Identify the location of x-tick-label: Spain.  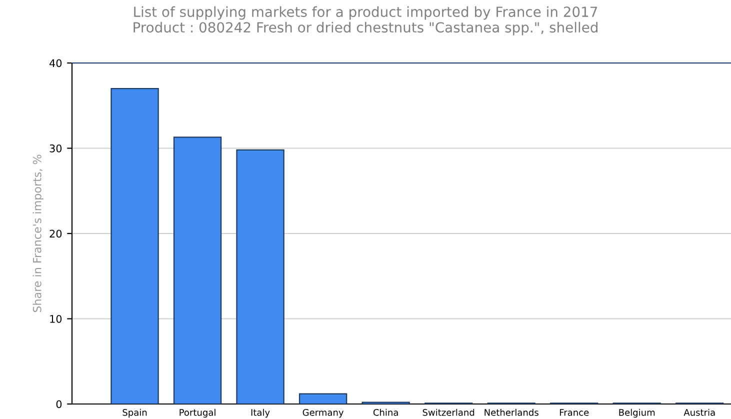
(134, 413).